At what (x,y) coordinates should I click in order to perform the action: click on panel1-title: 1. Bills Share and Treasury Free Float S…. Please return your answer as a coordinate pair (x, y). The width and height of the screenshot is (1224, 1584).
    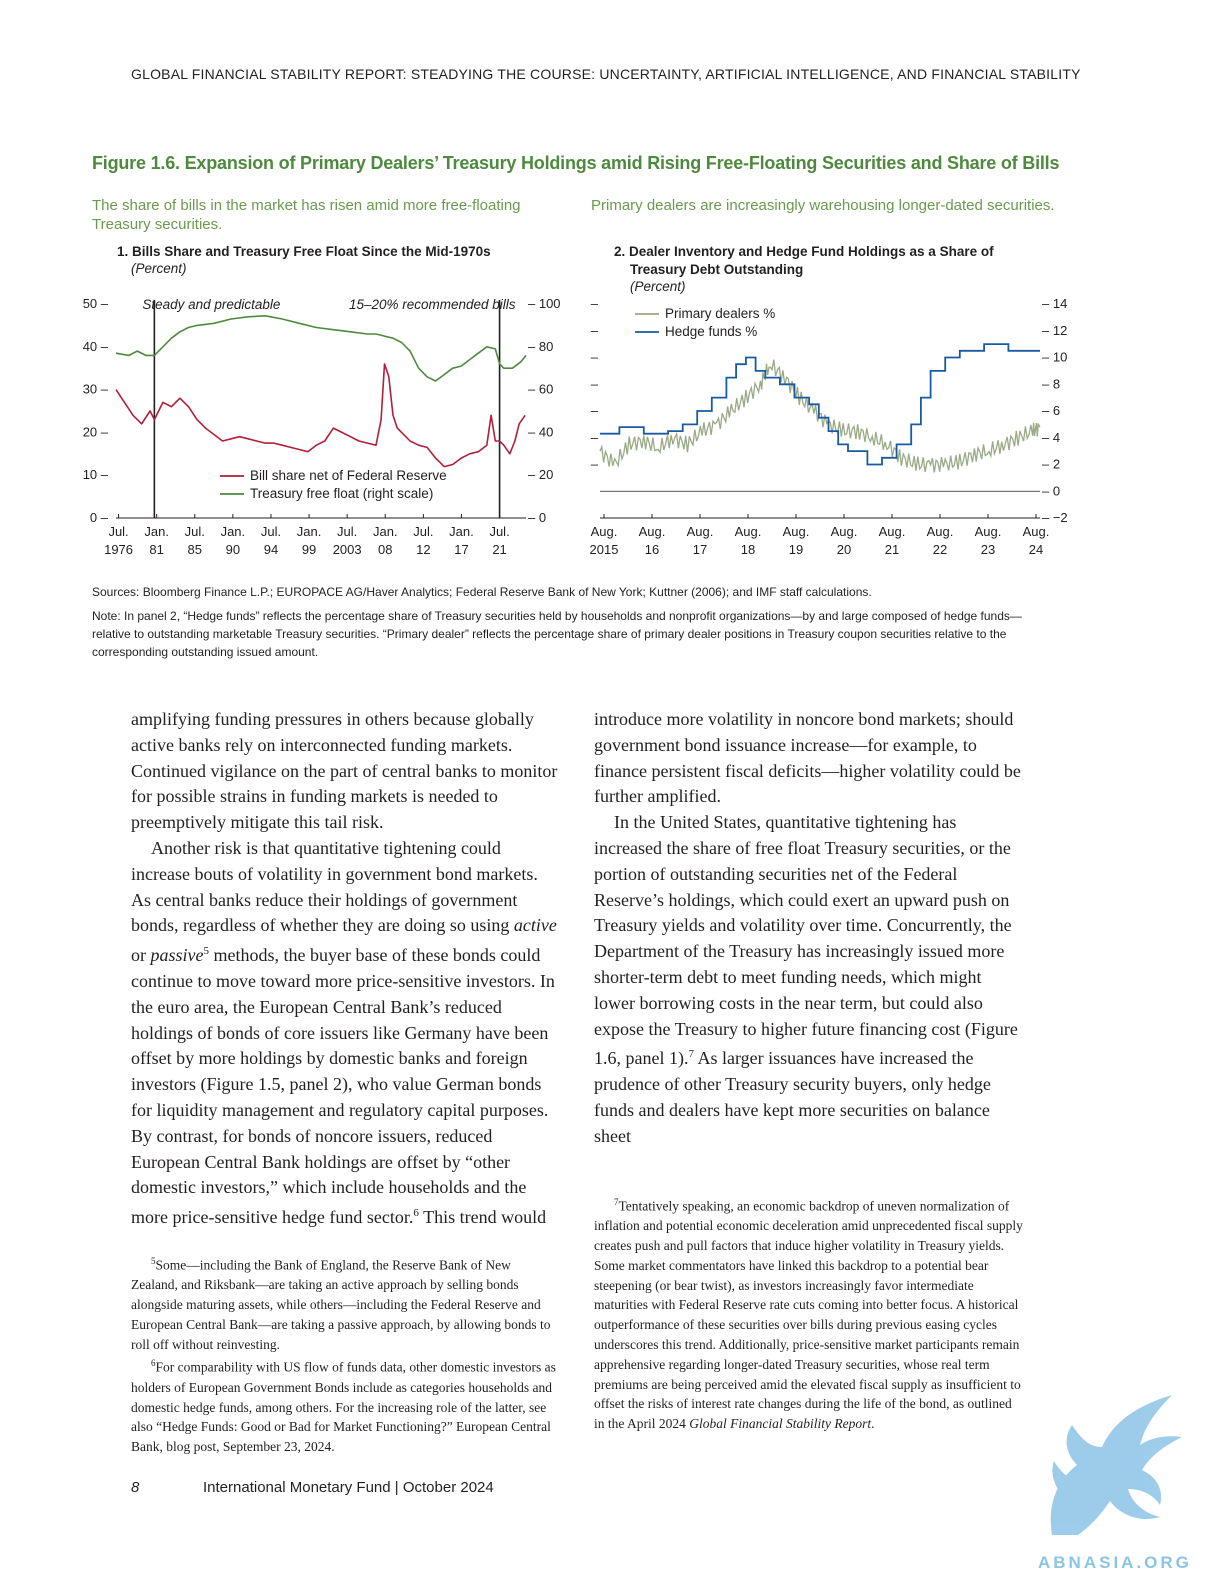
    Looking at the image, I should click on (304, 251).